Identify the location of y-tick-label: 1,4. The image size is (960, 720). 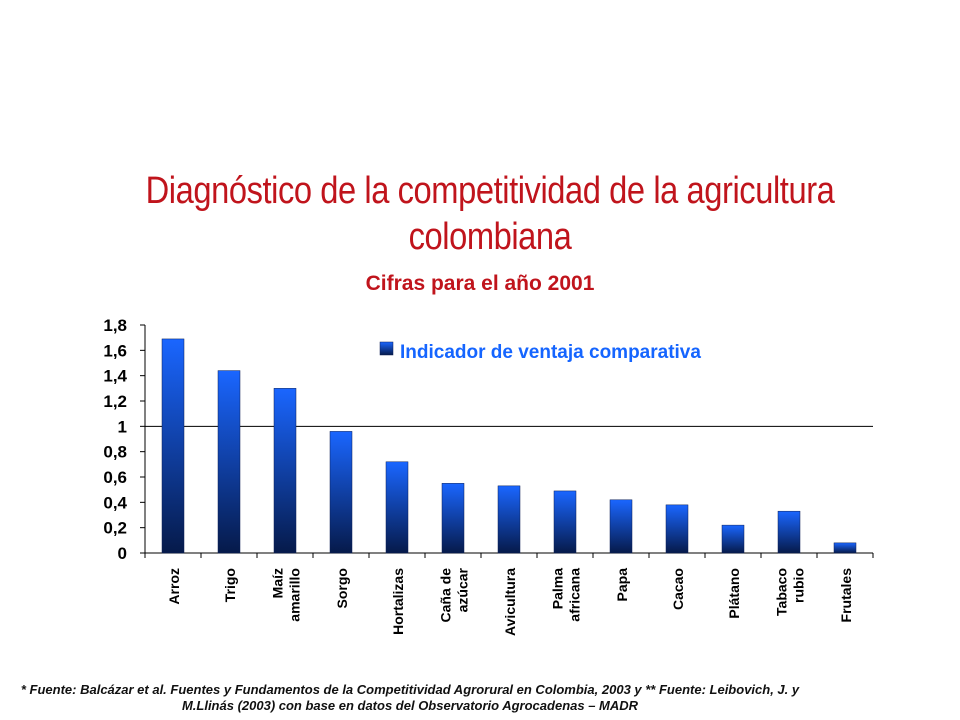
(115, 376).